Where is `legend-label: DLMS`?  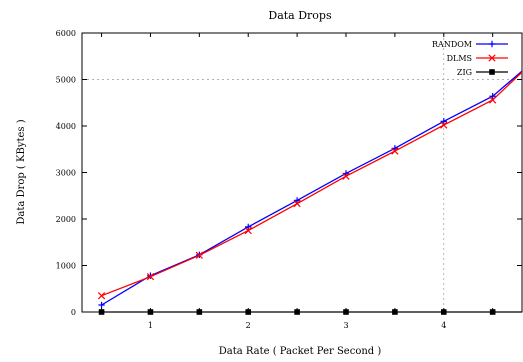 legend-label: DLMS is located at coordinates (459, 58).